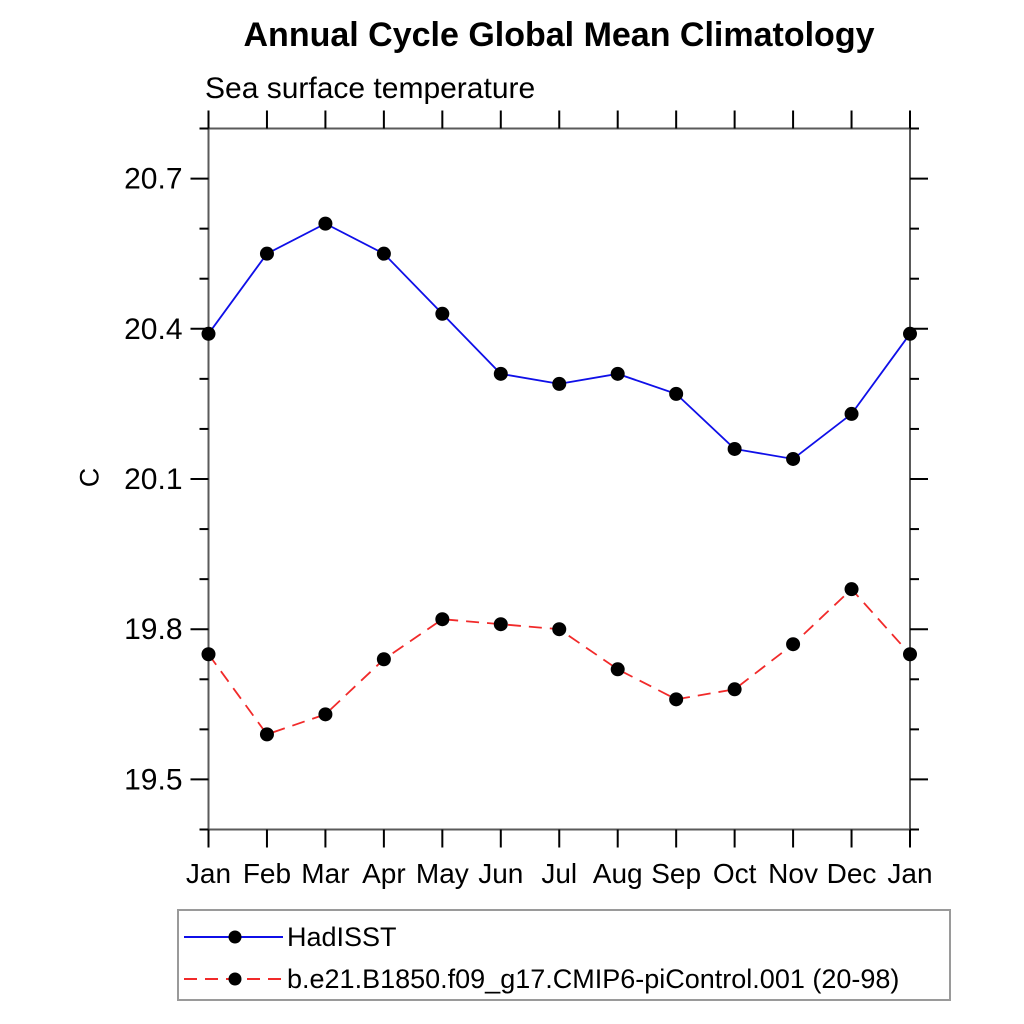  I want to click on legend-item-hadisst: HadISST, so click(290, 937).